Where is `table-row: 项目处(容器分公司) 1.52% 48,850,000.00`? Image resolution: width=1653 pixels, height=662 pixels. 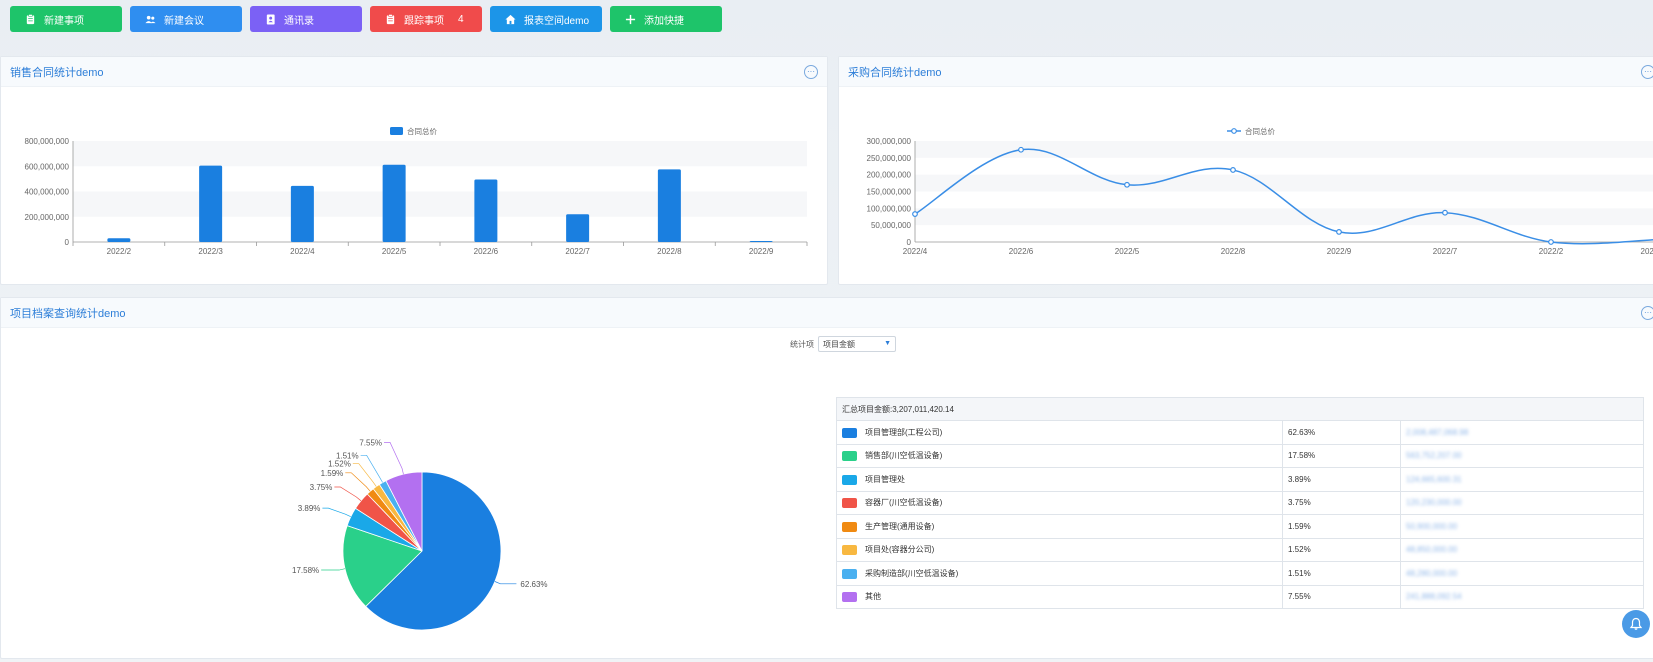
table-row: 项目处(容器分公司) 1.52% 48,850,000.00 is located at coordinates (1240, 549).